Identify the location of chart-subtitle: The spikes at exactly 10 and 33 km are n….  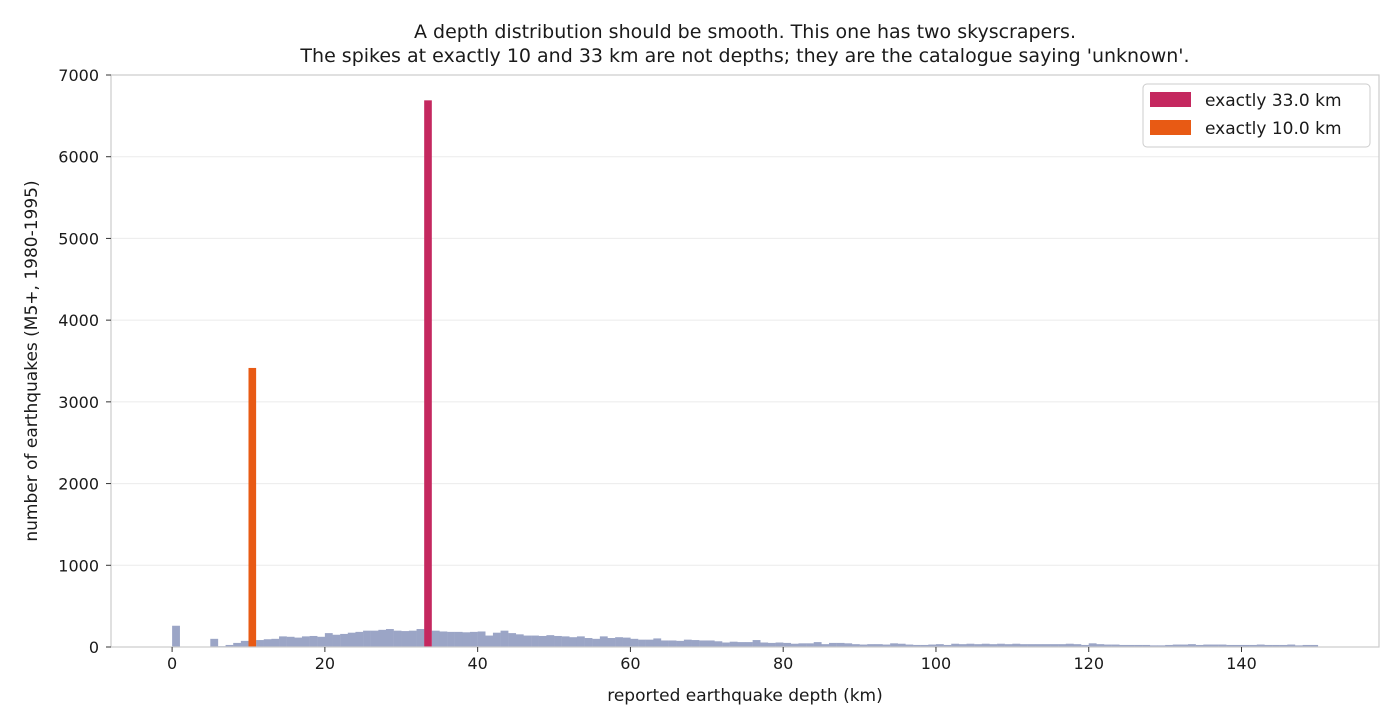
(744, 56).